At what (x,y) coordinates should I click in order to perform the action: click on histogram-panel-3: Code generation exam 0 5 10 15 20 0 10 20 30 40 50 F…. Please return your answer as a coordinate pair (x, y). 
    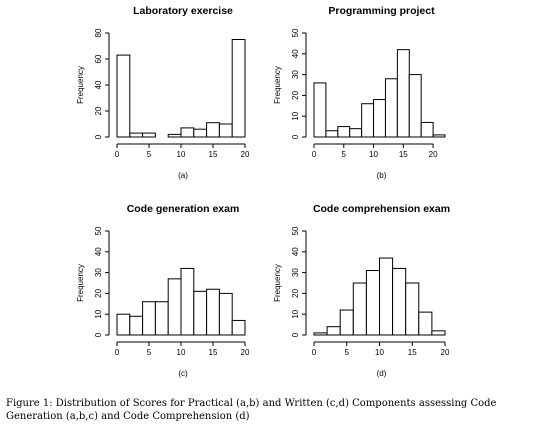
    Looking at the image, I should click on (163, 290).